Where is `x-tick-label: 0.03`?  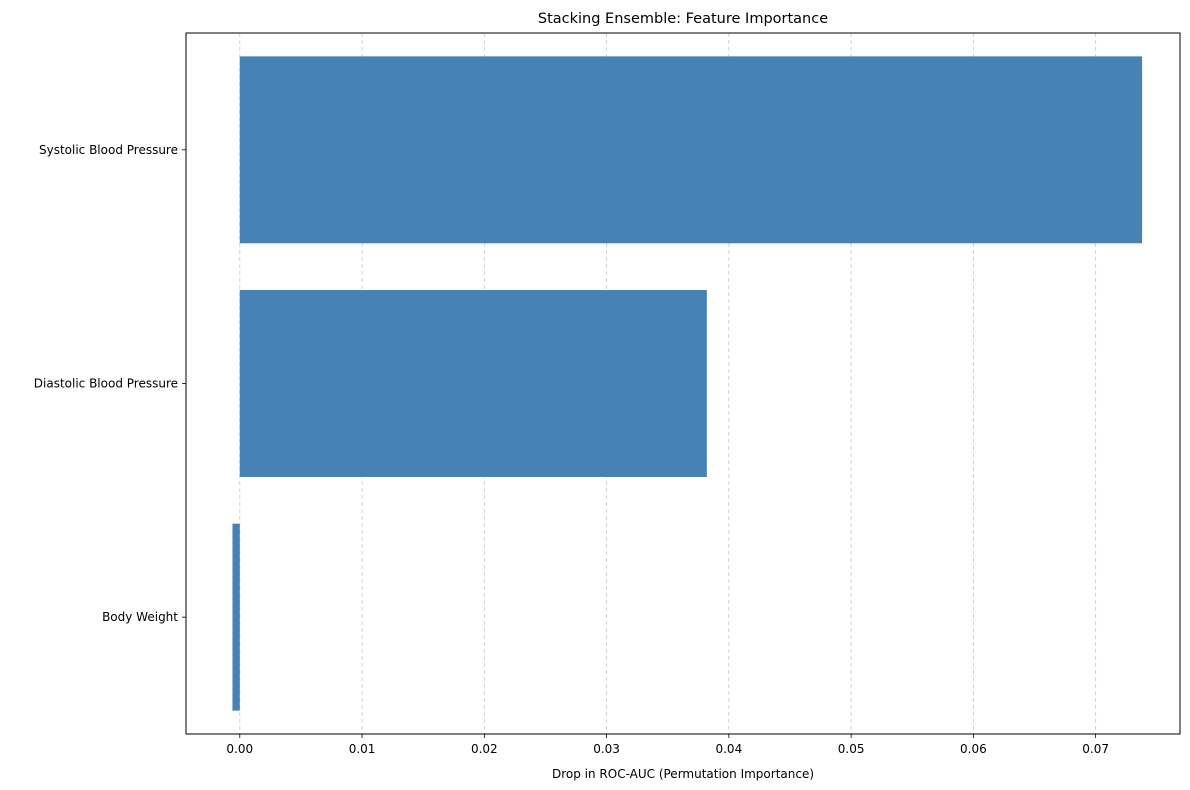 x-tick-label: 0.03 is located at coordinates (606, 749).